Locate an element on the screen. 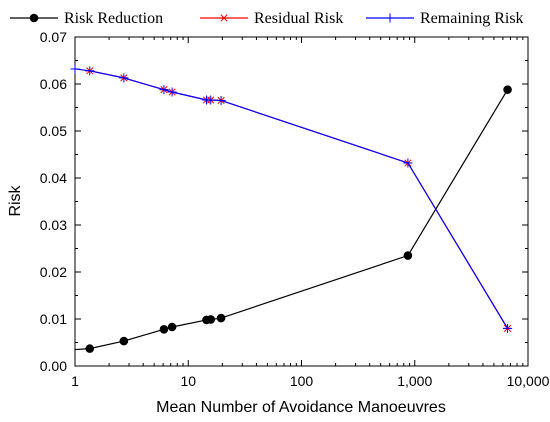 This screenshot has height=422, width=550. x-tick-label: 1 is located at coordinates (75, 381).